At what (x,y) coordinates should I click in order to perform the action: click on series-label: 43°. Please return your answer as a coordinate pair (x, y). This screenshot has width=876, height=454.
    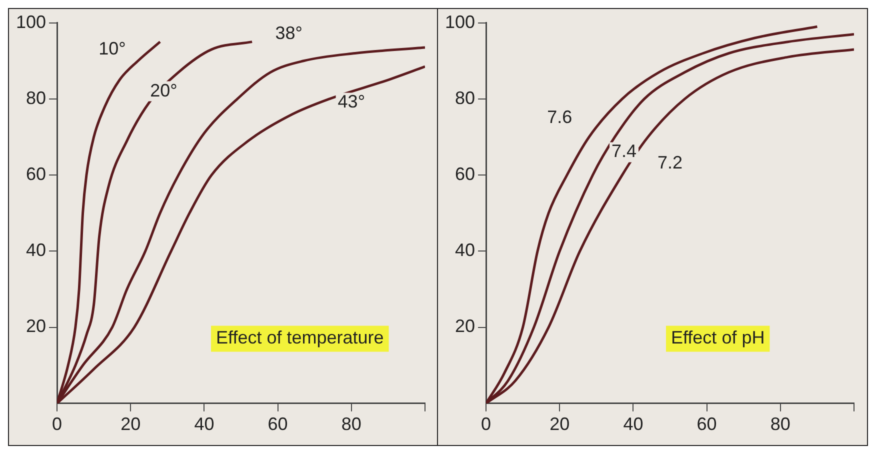
    Looking at the image, I should click on (352, 102).